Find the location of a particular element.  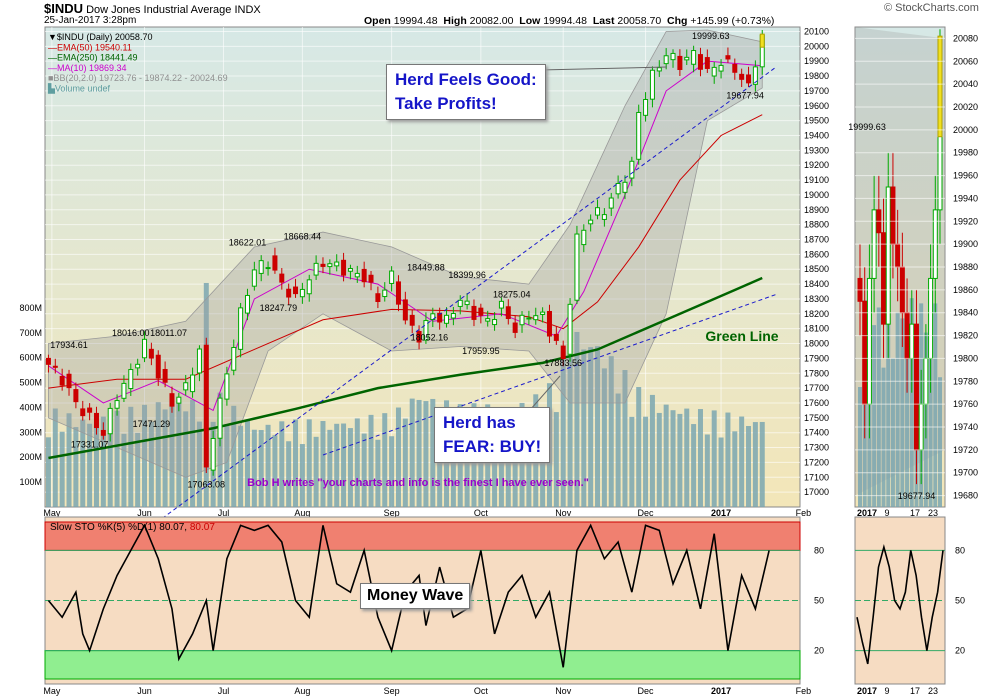

sto-x-tick-label: Oct is located at coordinates (481, 691).